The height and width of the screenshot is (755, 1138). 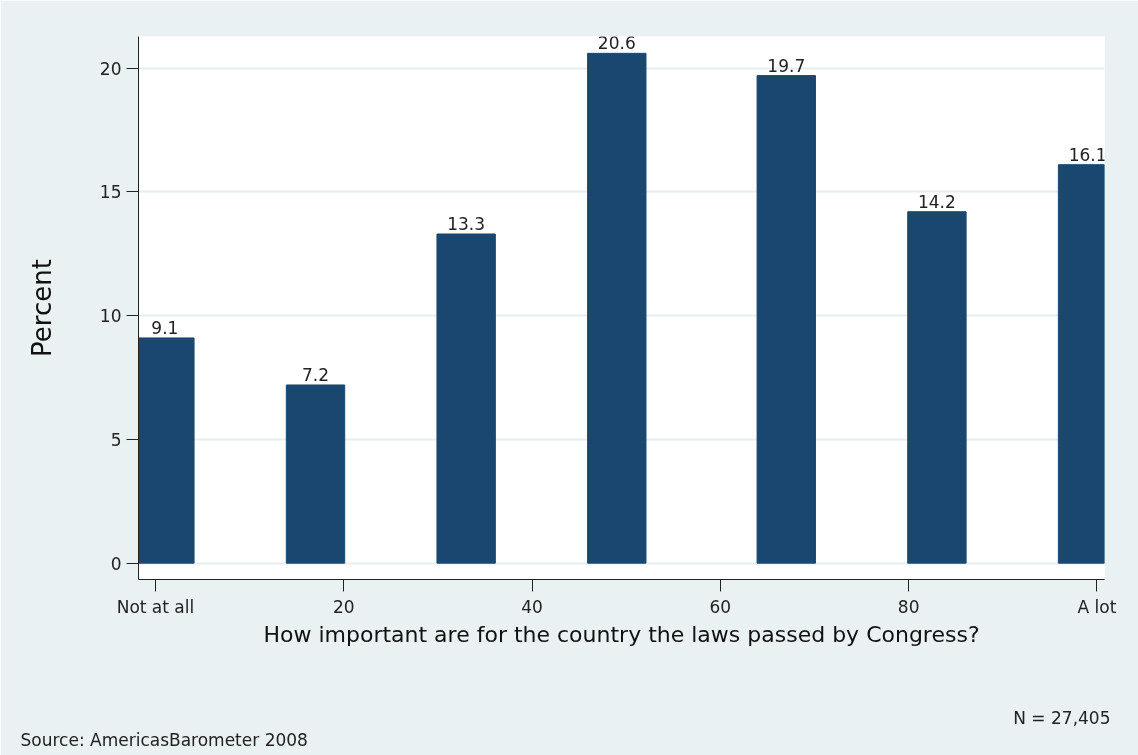 What do you see at coordinates (1097, 606) in the screenshot?
I see `x-tick-label: A lot` at bounding box center [1097, 606].